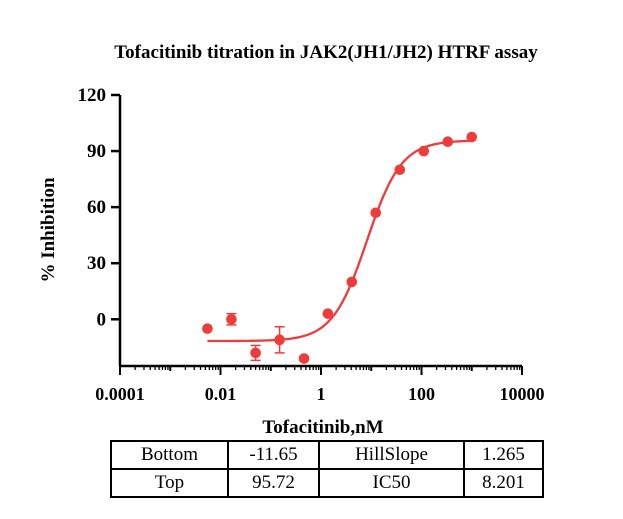 Image resolution: width=623 pixels, height=519 pixels. Describe the element at coordinates (321, 394) in the screenshot. I see `x-tick-label: 1` at that location.